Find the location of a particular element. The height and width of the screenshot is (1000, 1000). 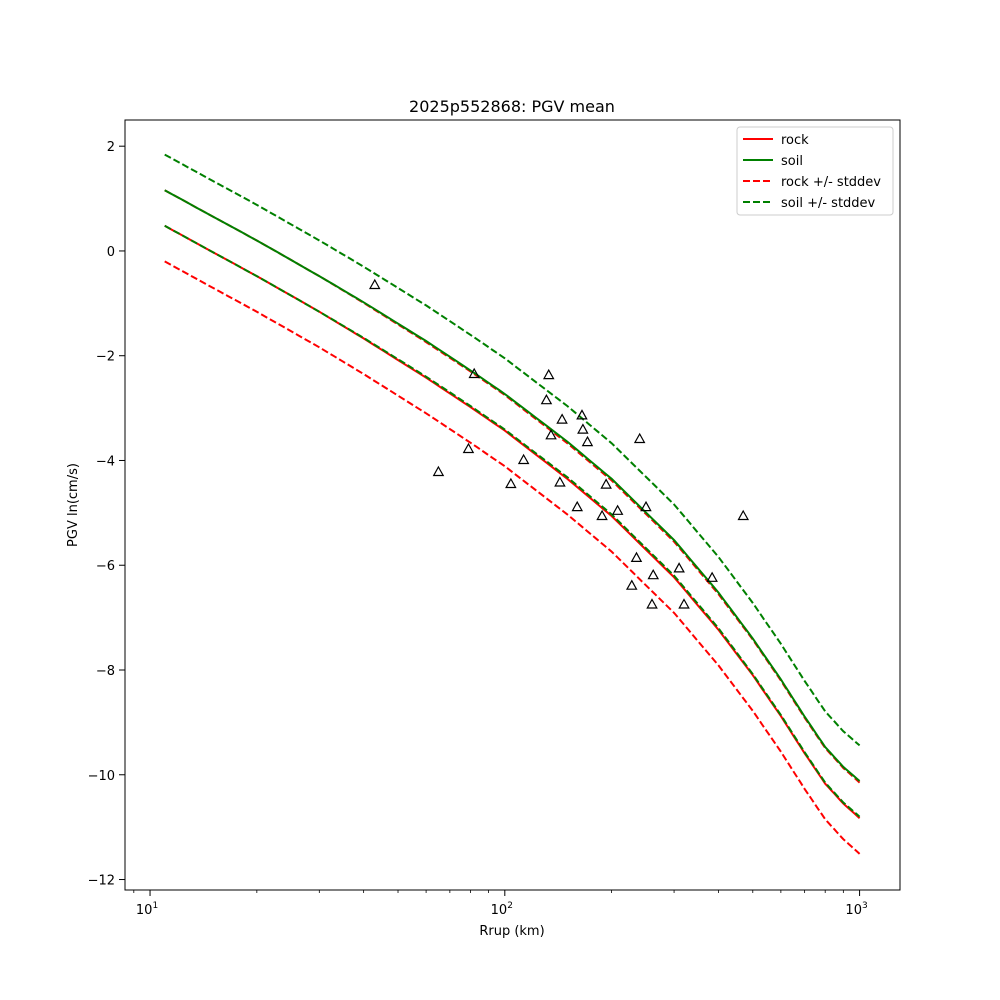

y-tick-label: −8 is located at coordinates (105, 671).